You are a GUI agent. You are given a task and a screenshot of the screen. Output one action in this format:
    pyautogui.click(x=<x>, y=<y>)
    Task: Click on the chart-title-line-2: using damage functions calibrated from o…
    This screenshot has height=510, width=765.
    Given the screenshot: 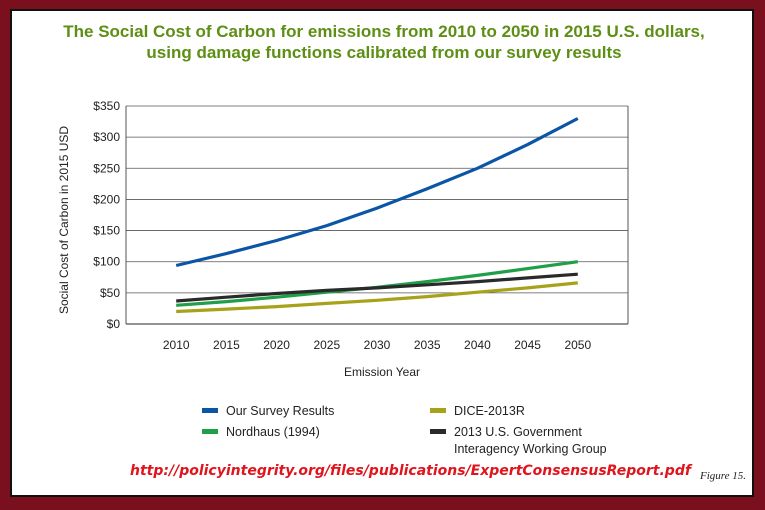 What is the action you would take?
    pyautogui.click(x=384, y=52)
    